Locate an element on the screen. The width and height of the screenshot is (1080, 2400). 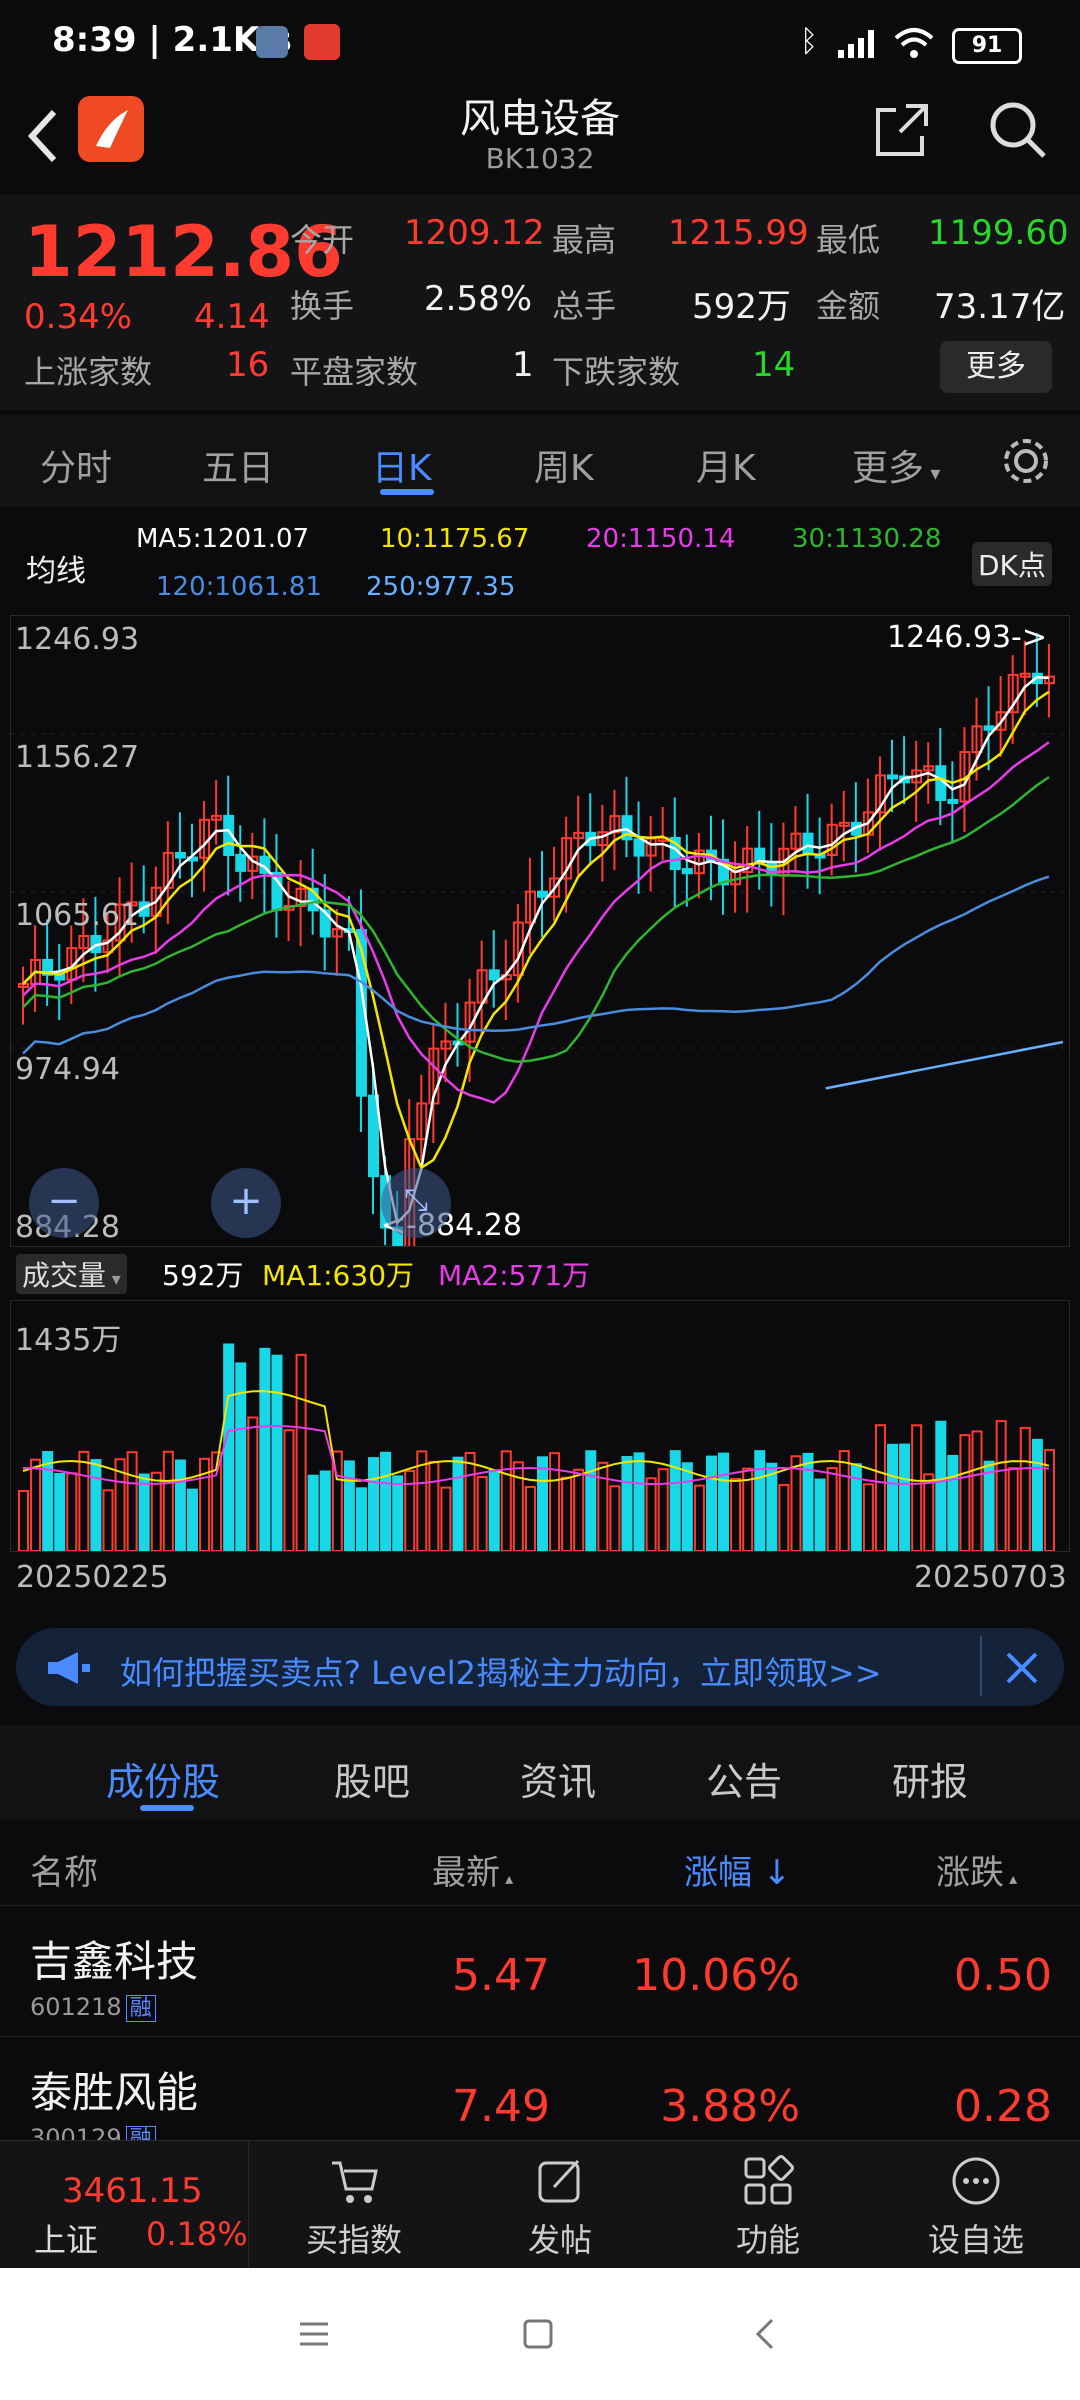
index-value: 3461.15 is located at coordinates (132, 2191).